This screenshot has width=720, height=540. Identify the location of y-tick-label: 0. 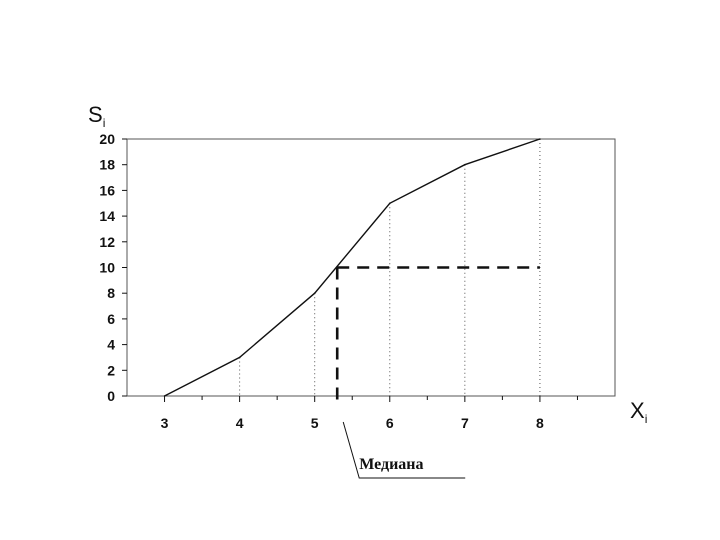
(111, 396).